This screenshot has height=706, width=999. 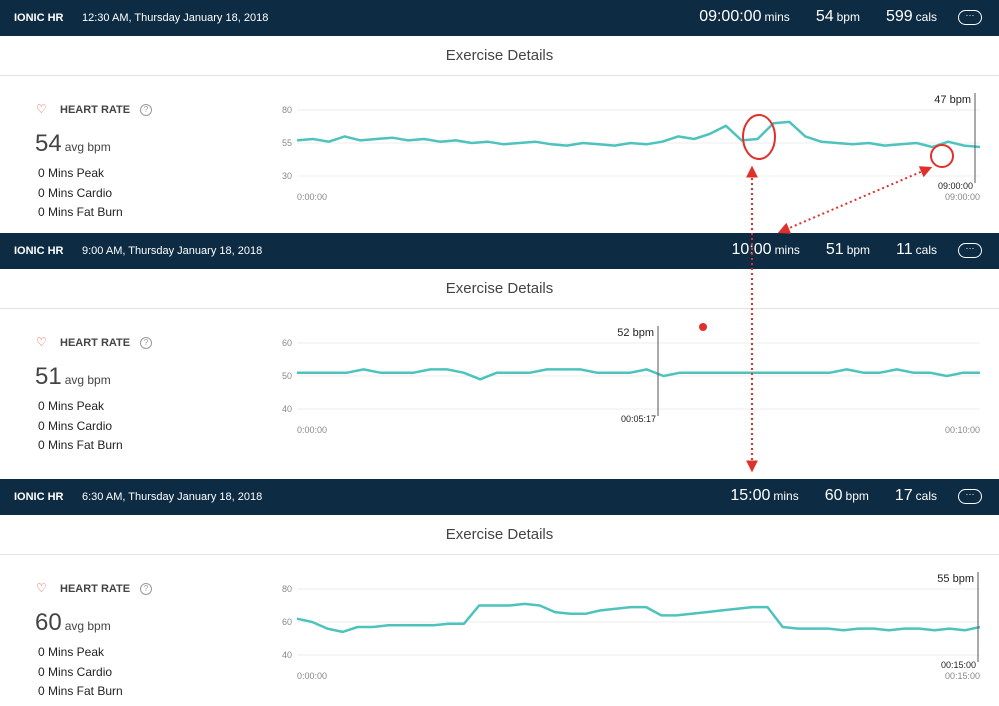 What do you see at coordinates (962, 676) in the screenshot?
I see `x-end-label: 00:15:00` at bounding box center [962, 676].